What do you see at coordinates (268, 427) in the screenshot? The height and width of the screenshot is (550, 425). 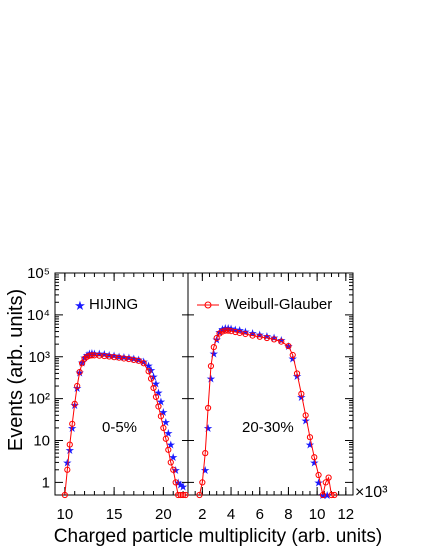 I see `panel-annotation-20-30pct: 20-30%` at bounding box center [268, 427].